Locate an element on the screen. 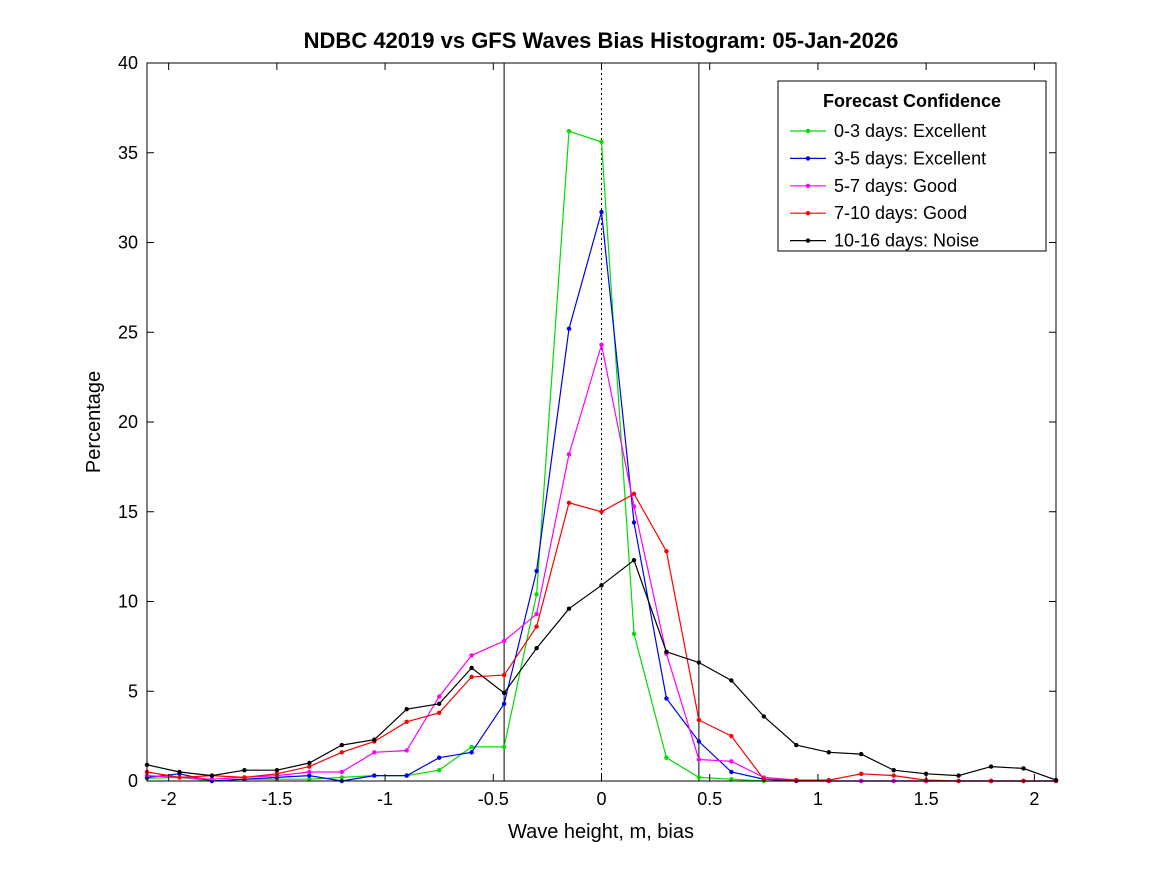  y-tick-label: 20 is located at coordinates (128, 422).